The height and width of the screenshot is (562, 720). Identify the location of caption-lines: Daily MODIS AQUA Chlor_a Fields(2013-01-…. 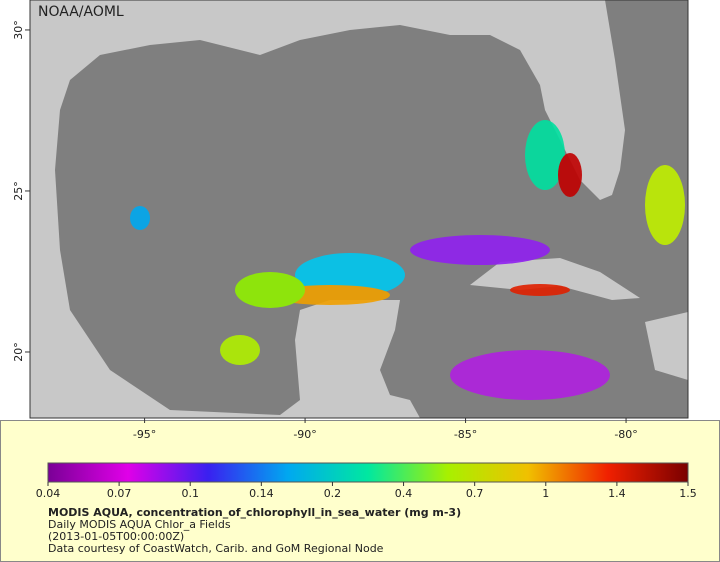
(216, 536).